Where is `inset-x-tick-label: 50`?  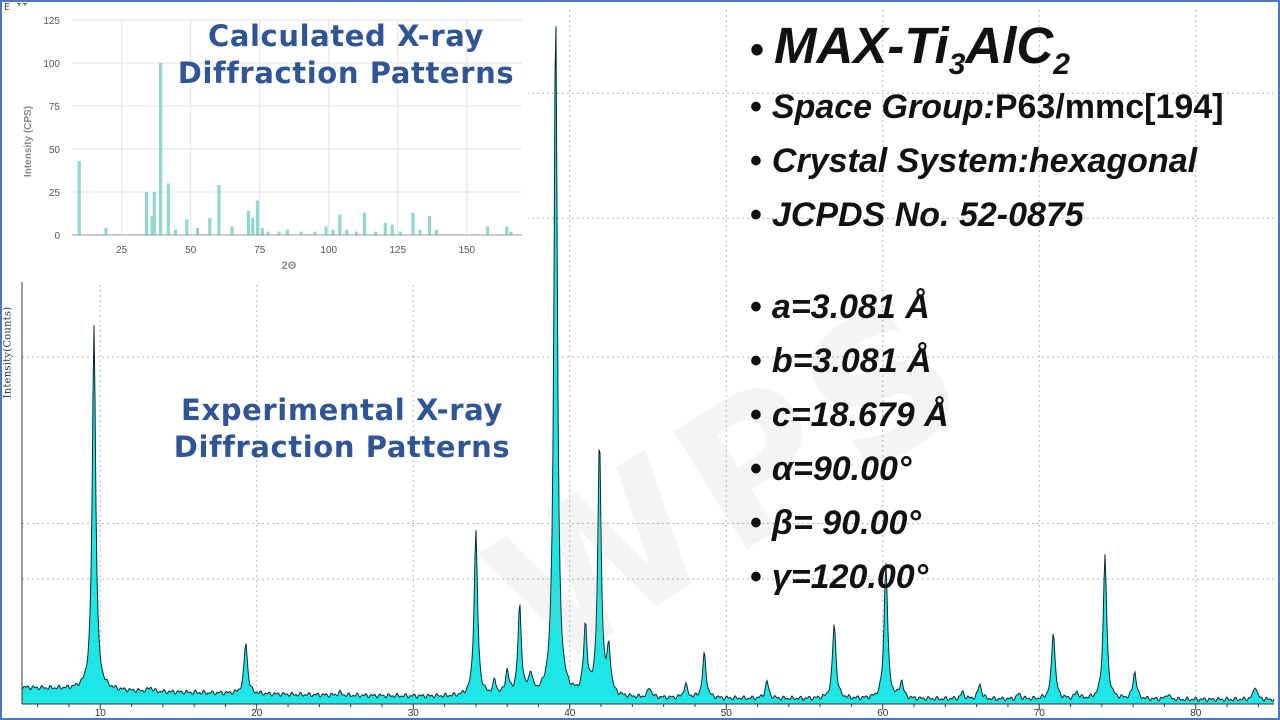
inset-x-tick-label: 50 is located at coordinates (191, 250).